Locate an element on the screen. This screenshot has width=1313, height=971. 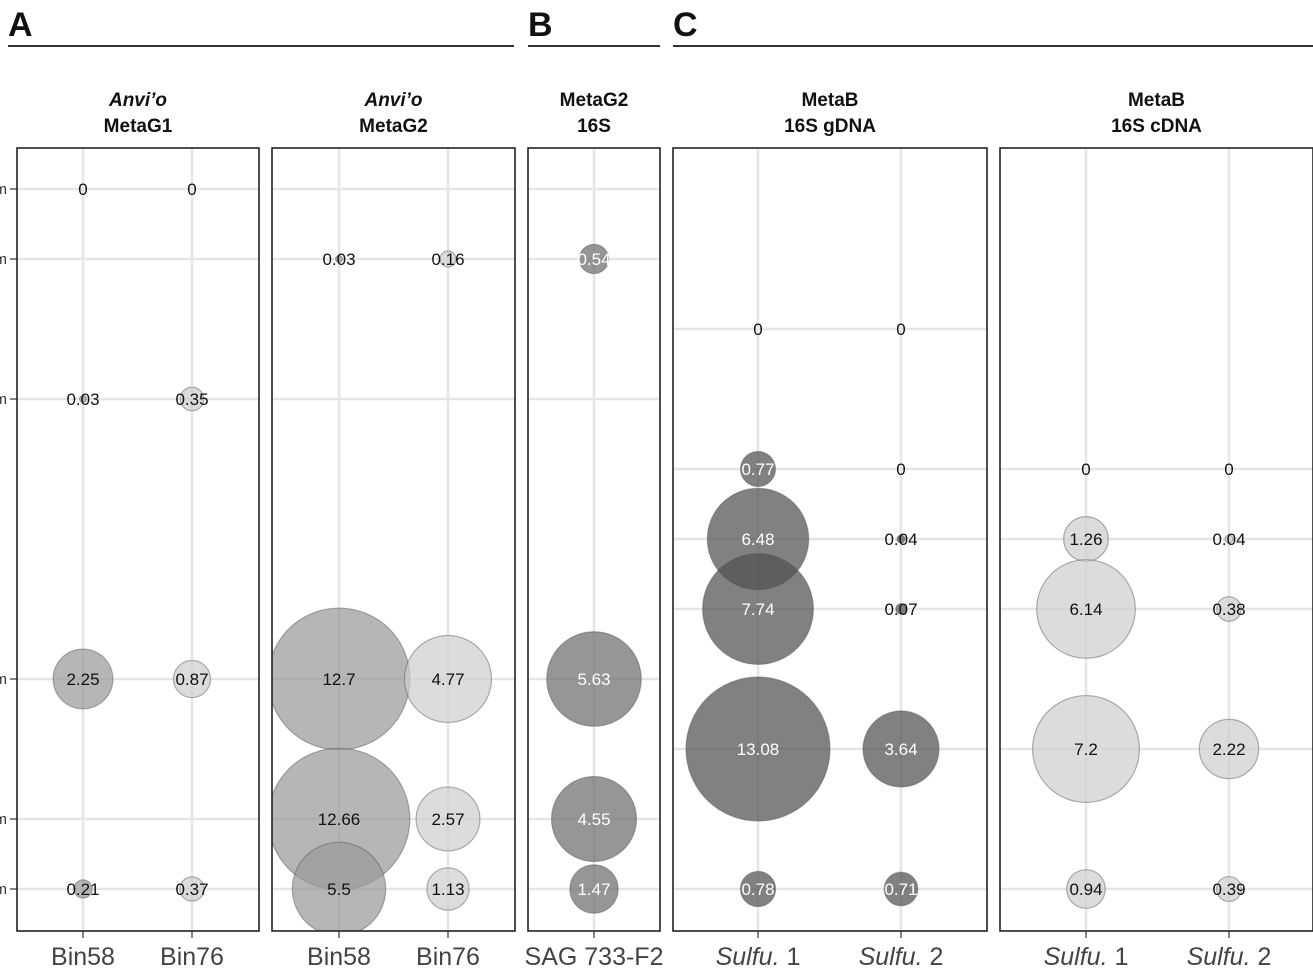
data-label: 4.55 is located at coordinates (593, 819).